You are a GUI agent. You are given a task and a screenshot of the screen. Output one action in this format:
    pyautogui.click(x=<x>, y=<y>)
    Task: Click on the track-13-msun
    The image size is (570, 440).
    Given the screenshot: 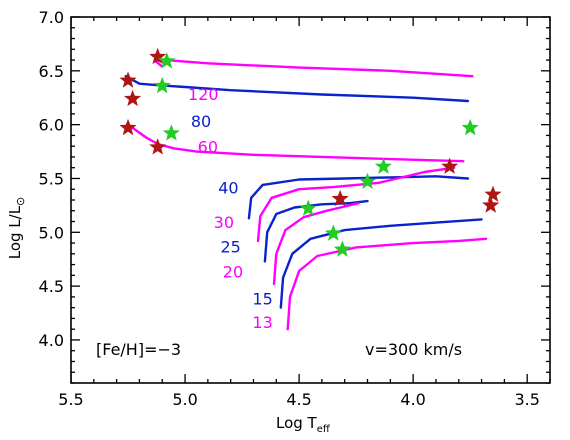 What is the action you would take?
    pyautogui.click(x=387, y=284)
    